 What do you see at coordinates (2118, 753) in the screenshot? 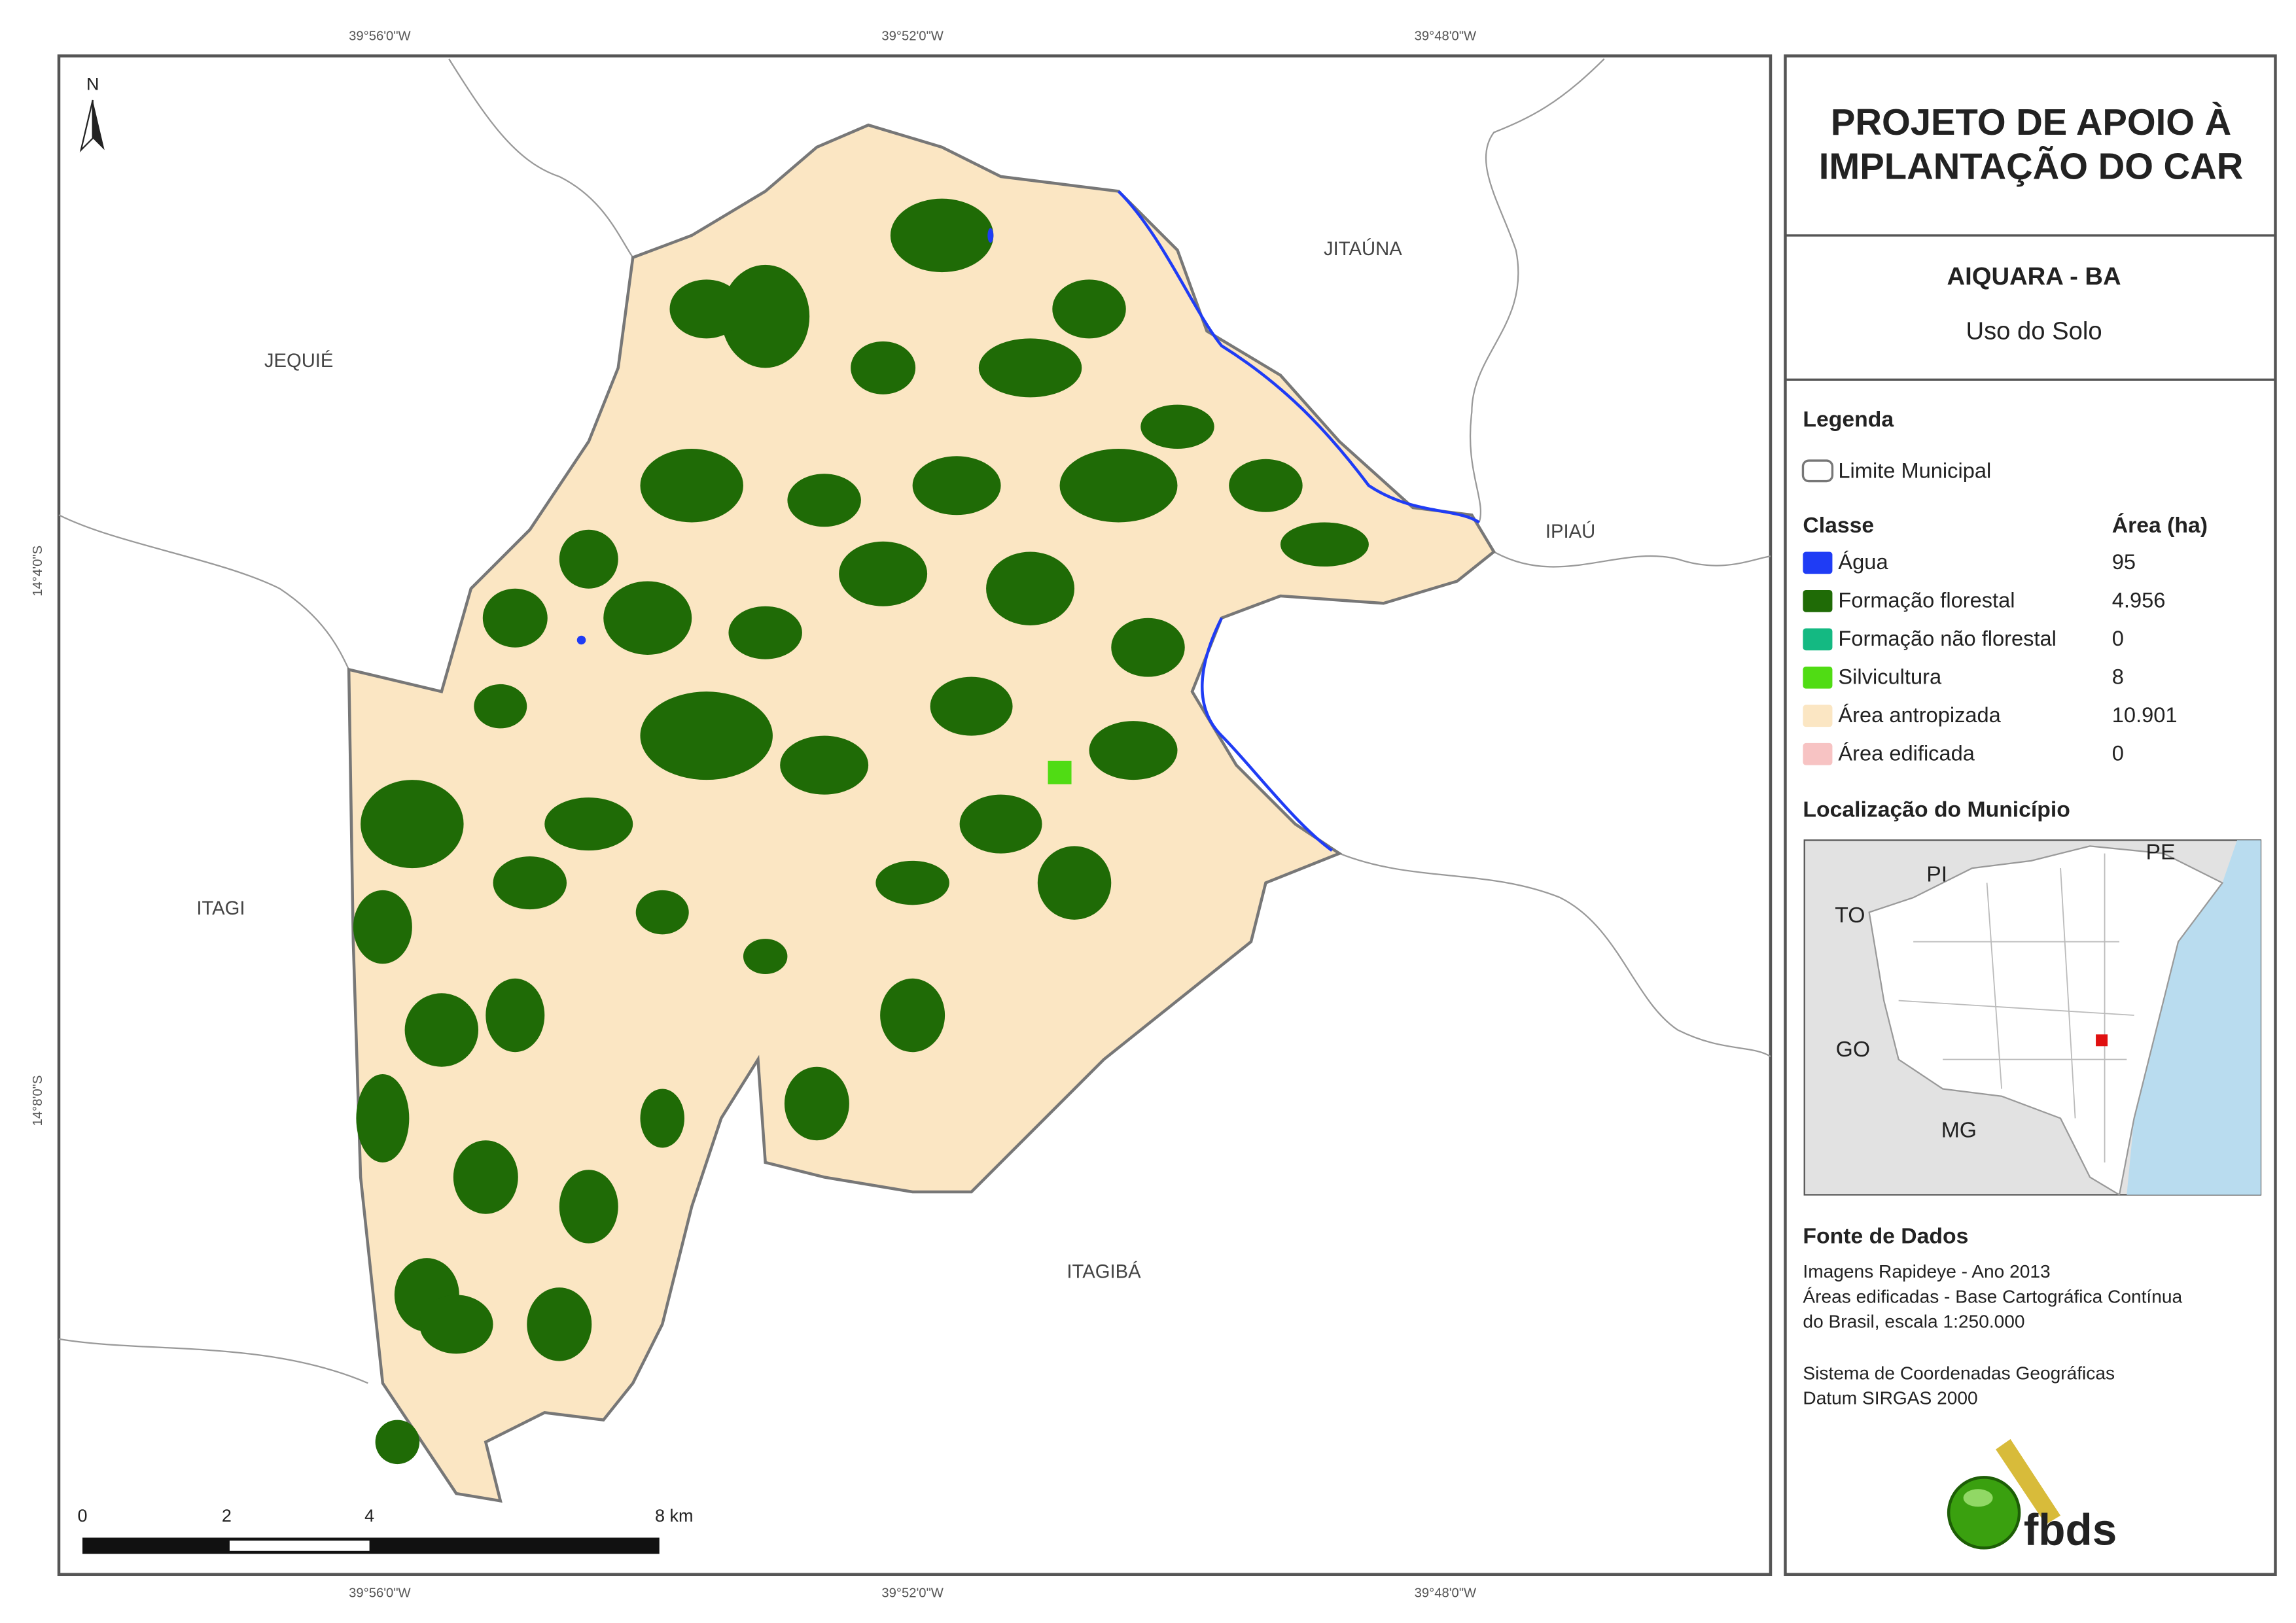
I see `legend-area: 0` at bounding box center [2118, 753].